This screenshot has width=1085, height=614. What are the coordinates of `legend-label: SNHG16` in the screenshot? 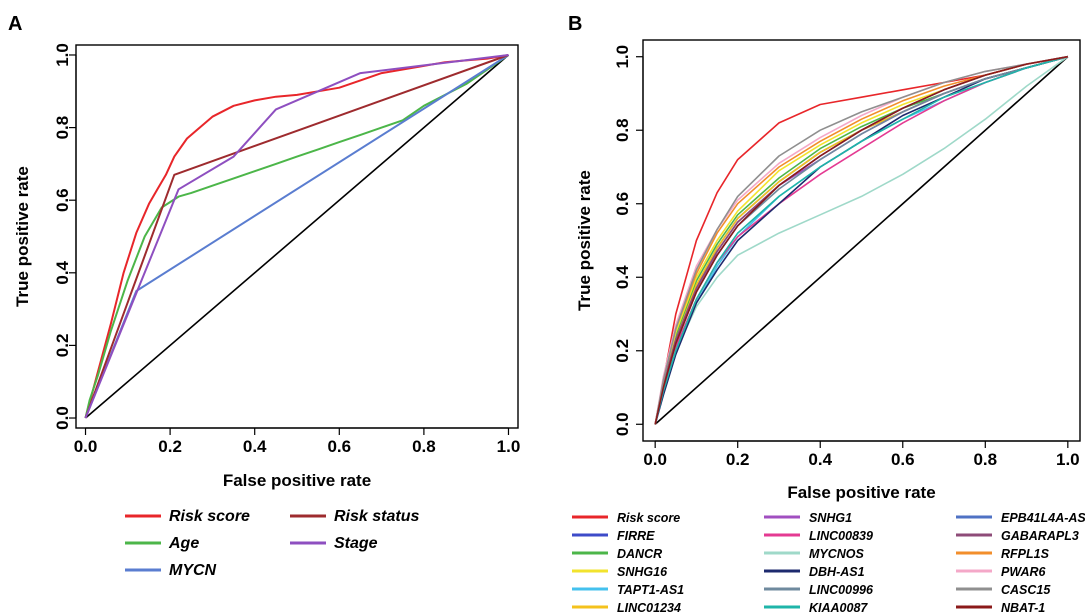 It's located at (642, 572).